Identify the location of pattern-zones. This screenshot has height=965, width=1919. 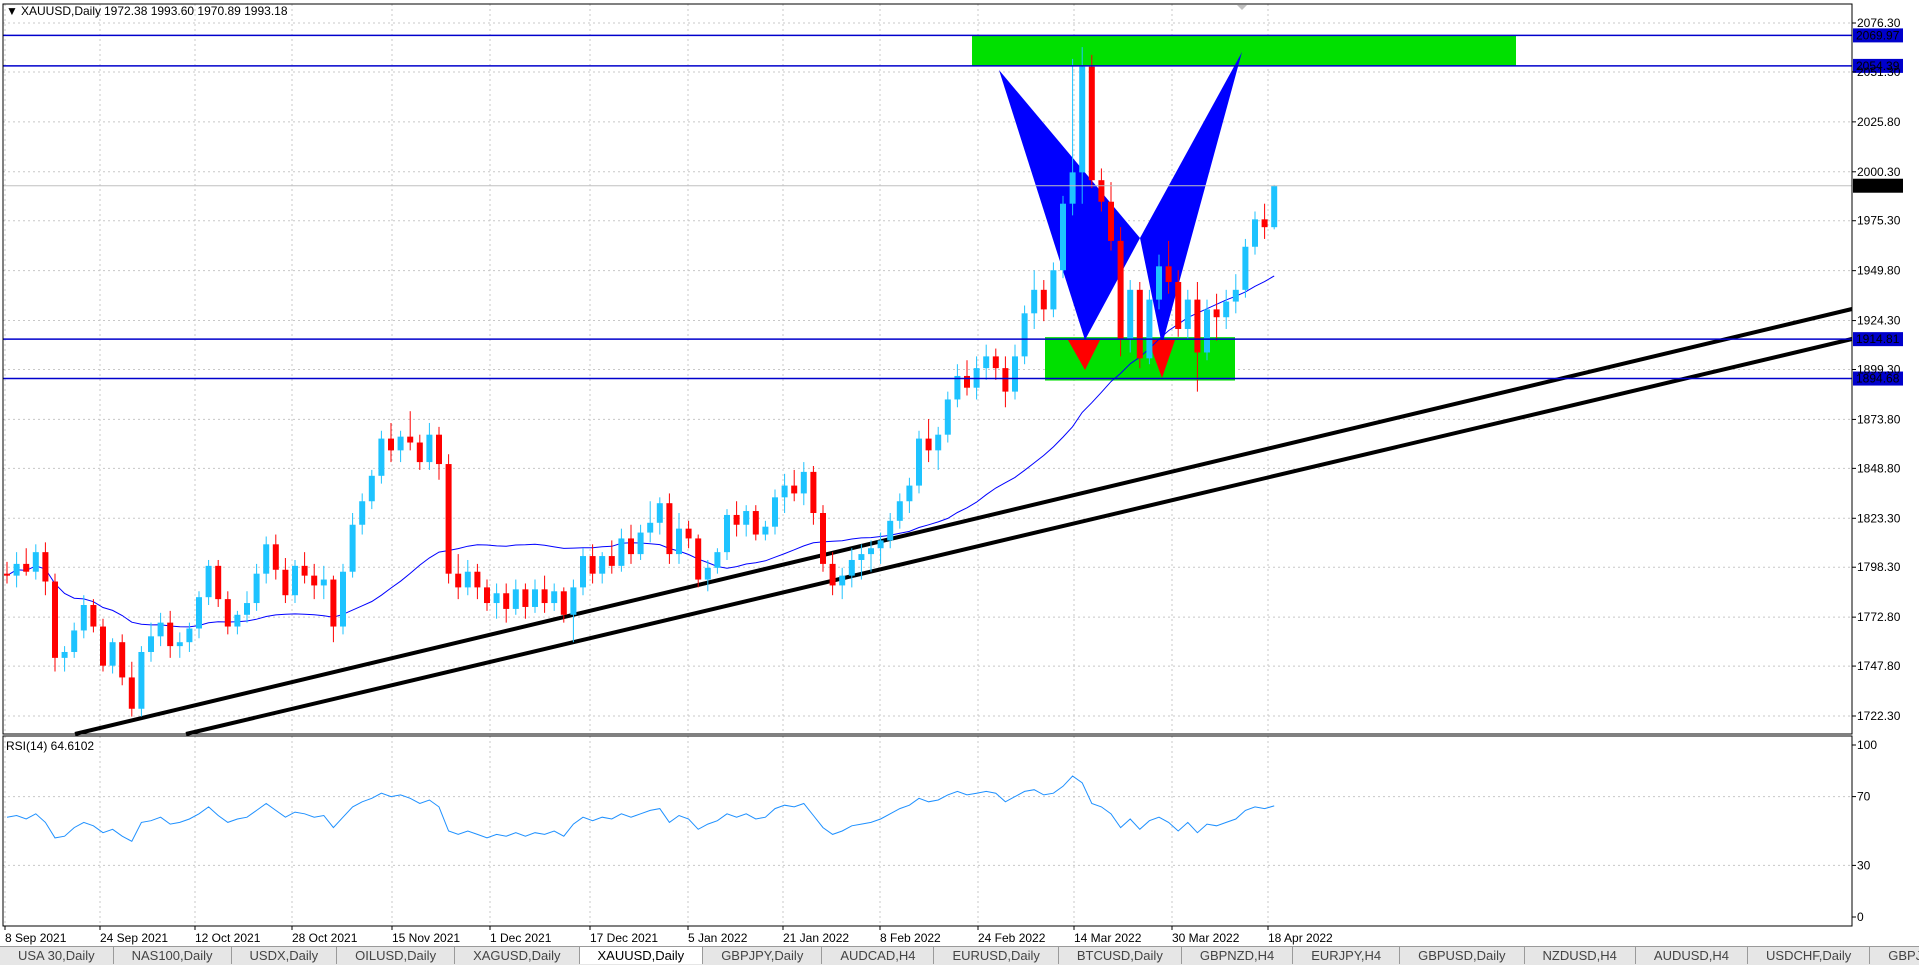
(1244, 208).